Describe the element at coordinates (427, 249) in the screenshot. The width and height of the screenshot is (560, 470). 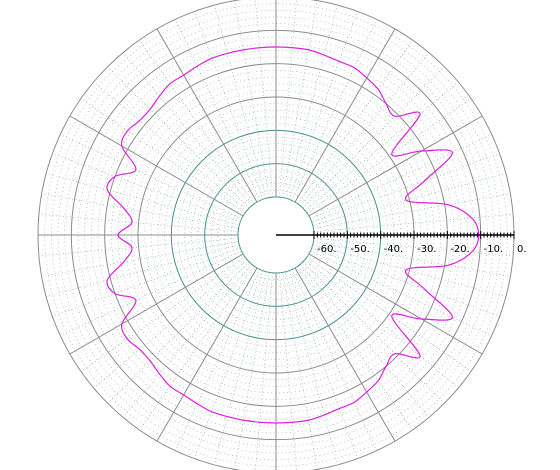
I see `radial-tick-label: -30.` at that location.